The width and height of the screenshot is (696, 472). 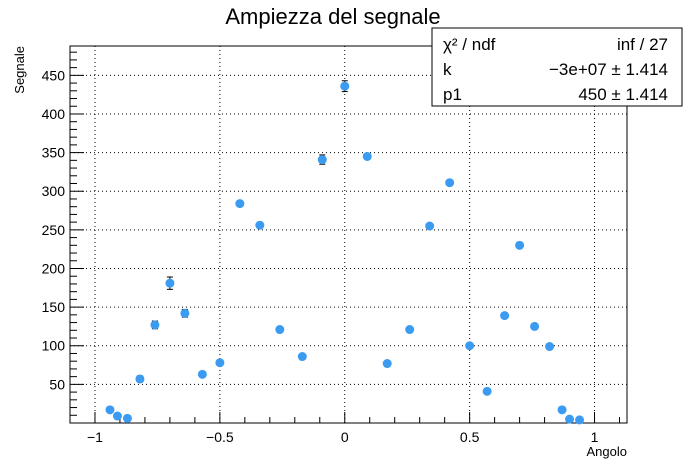 What do you see at coordinates (54, 191) in the screenshot?
I see `y-tick-label: 300` at bounding box center [54, 191].